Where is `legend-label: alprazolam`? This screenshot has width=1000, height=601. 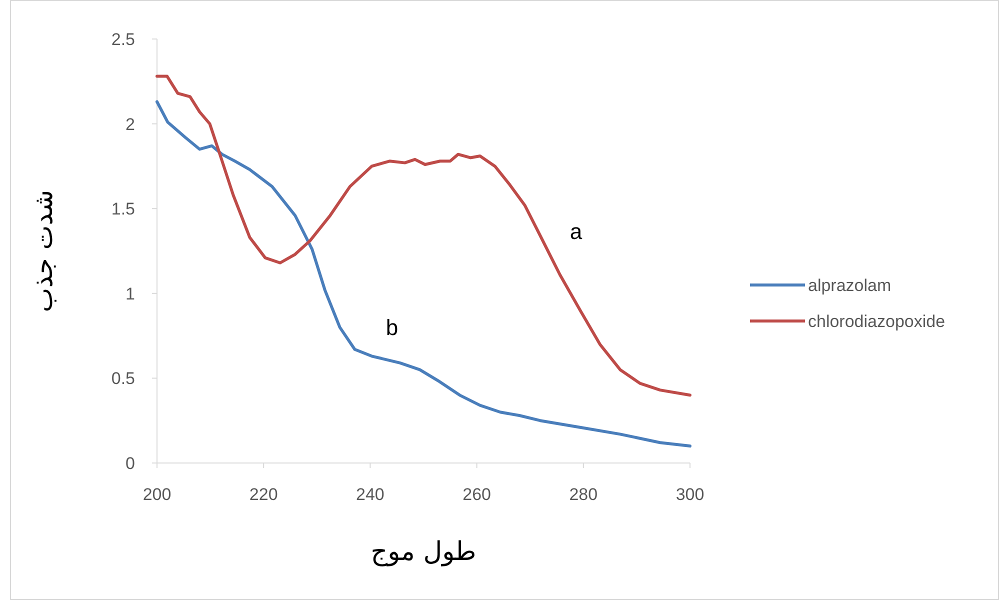
legend-label: alprazolam is located at coordinates (850, 285).